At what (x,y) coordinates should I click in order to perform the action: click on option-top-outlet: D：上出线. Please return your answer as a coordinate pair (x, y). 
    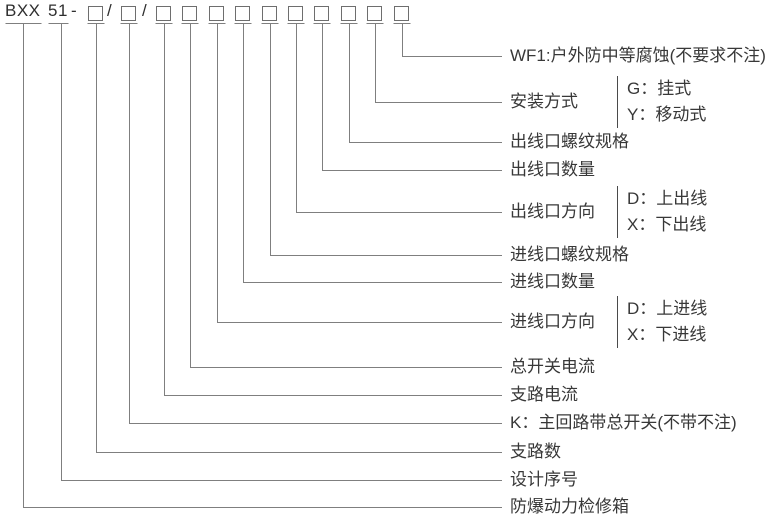
    Looking at the image, I should click on (667, 198).